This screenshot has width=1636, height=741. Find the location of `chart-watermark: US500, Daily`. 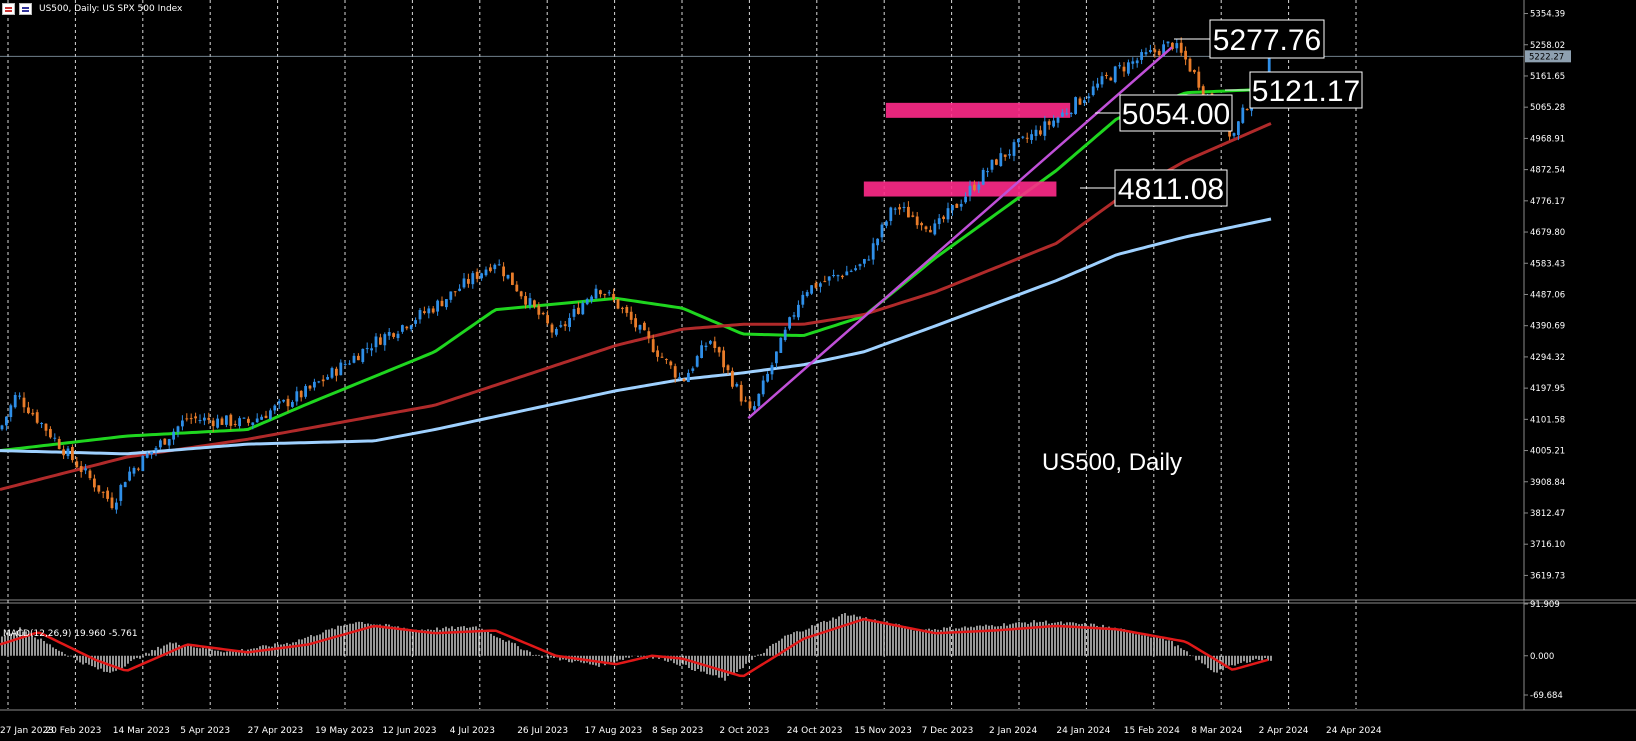

chart-watermark: US500, Daily is located at coordinates (1112, 462).